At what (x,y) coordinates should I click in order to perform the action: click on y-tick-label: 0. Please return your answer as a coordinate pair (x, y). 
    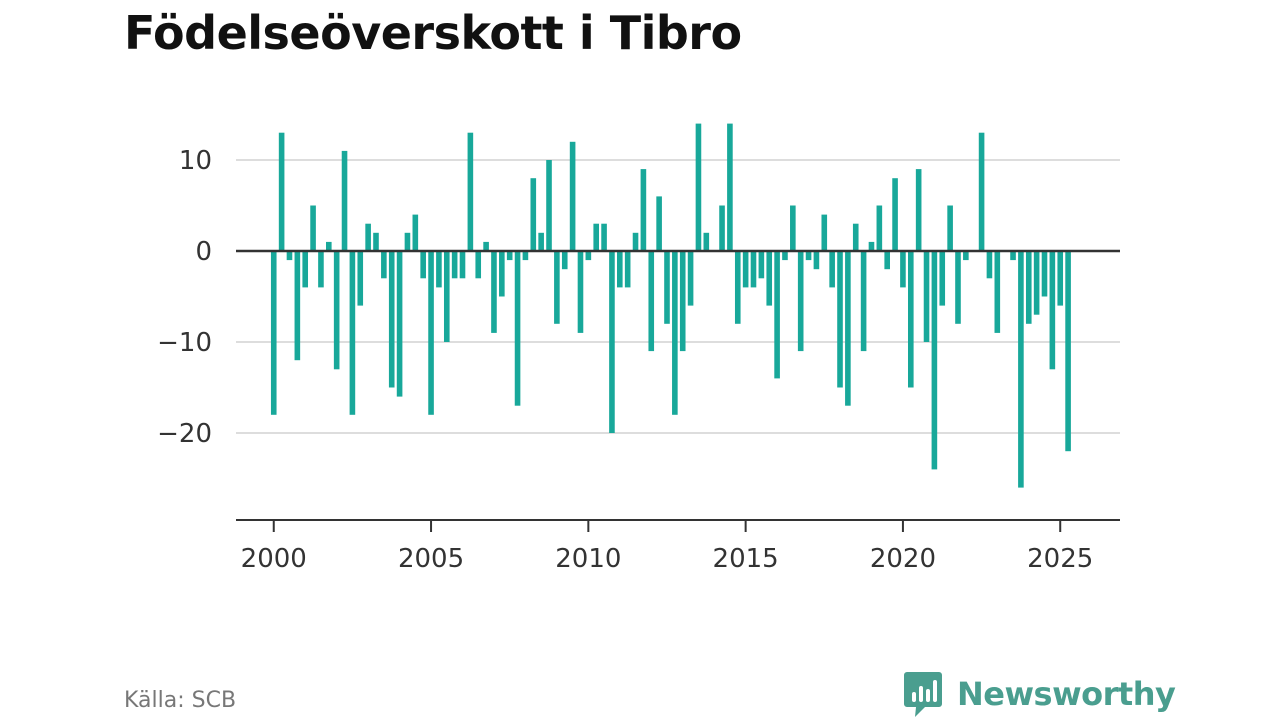
    Looking at the image, I should click on (203, 252).